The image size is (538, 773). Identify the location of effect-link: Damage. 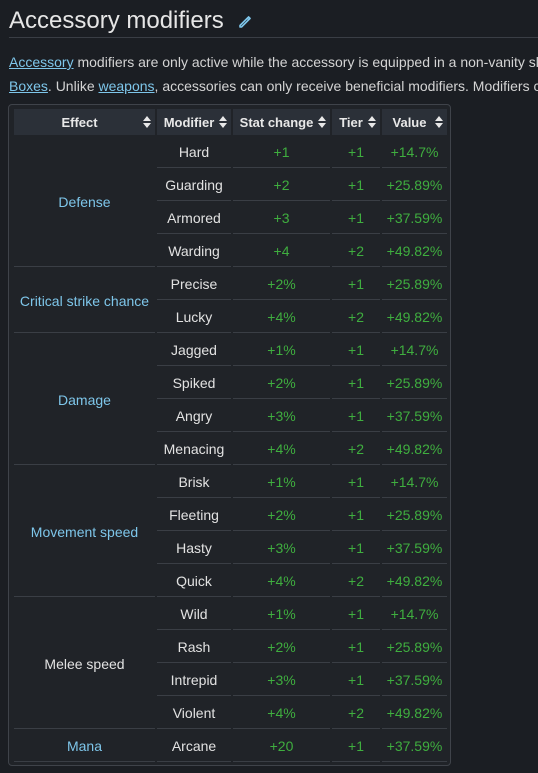
(84, 399).